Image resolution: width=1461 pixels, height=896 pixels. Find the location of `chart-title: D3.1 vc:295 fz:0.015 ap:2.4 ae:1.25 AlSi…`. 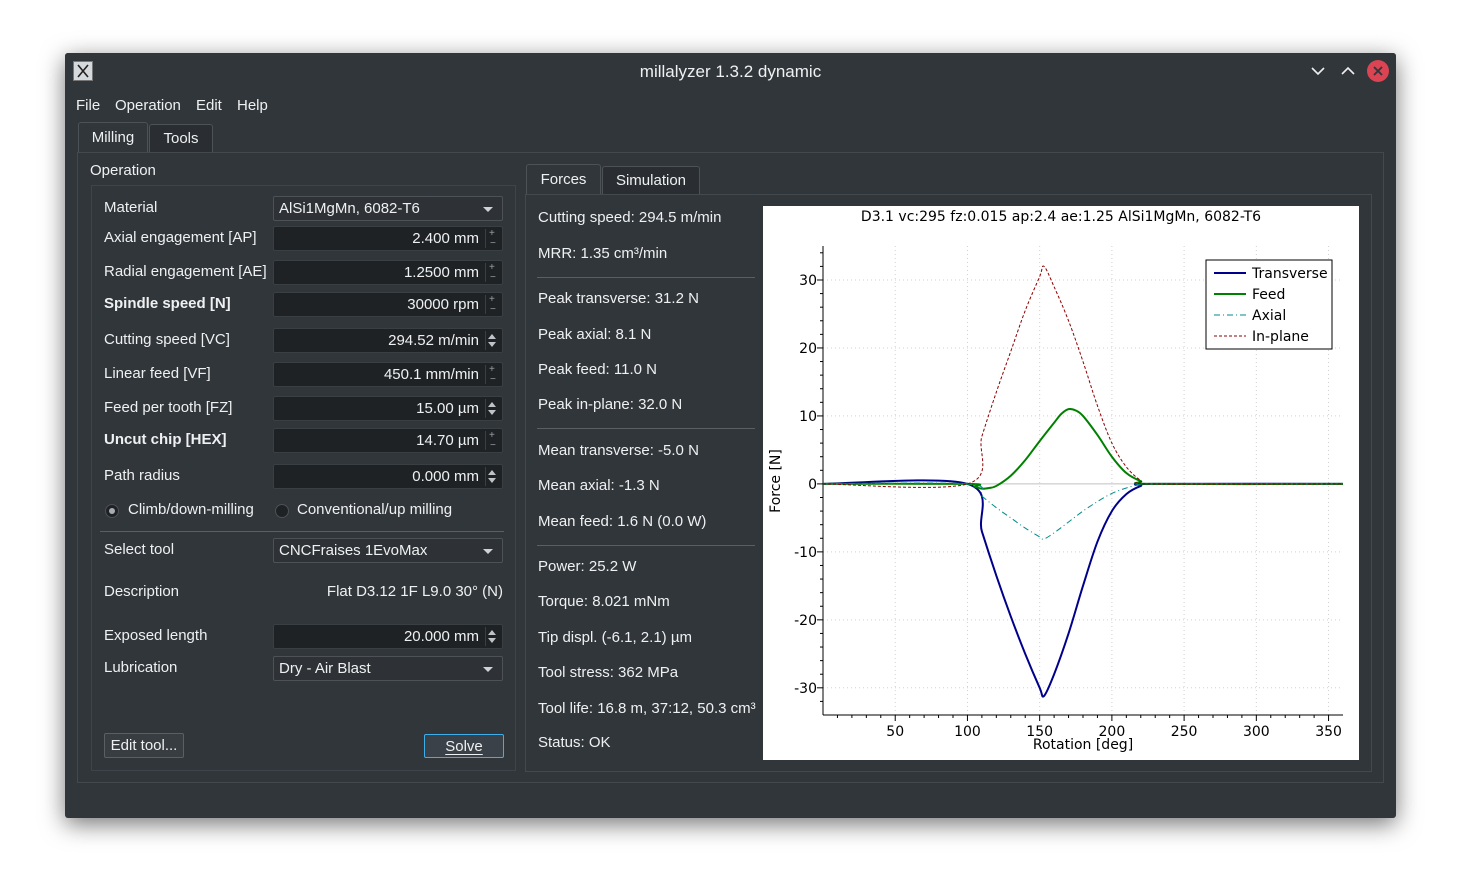

chart-title: D3.1 vc:295 fz:0.015 ap:2.4 ae:1.25 AlSi… is located at coordinates (1061, 217).